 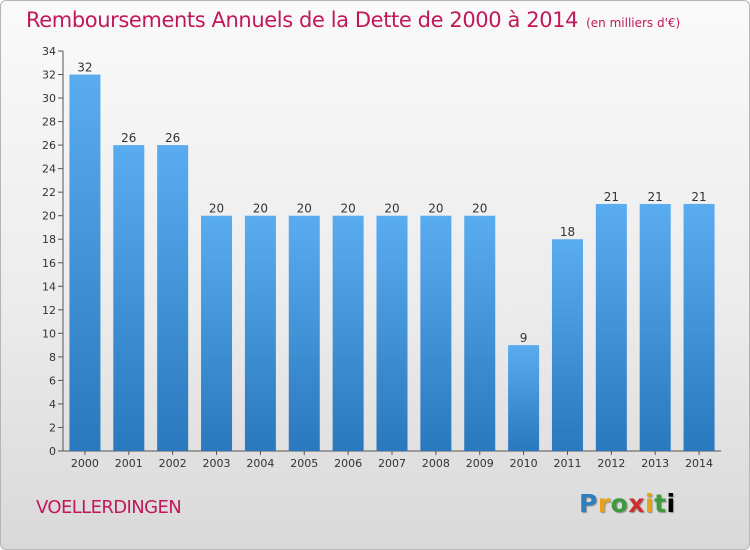 What do you see at coordinates (52, 404) in the screenshot?
I see `y-tick-label: 4` at bounding box center [52, 404].